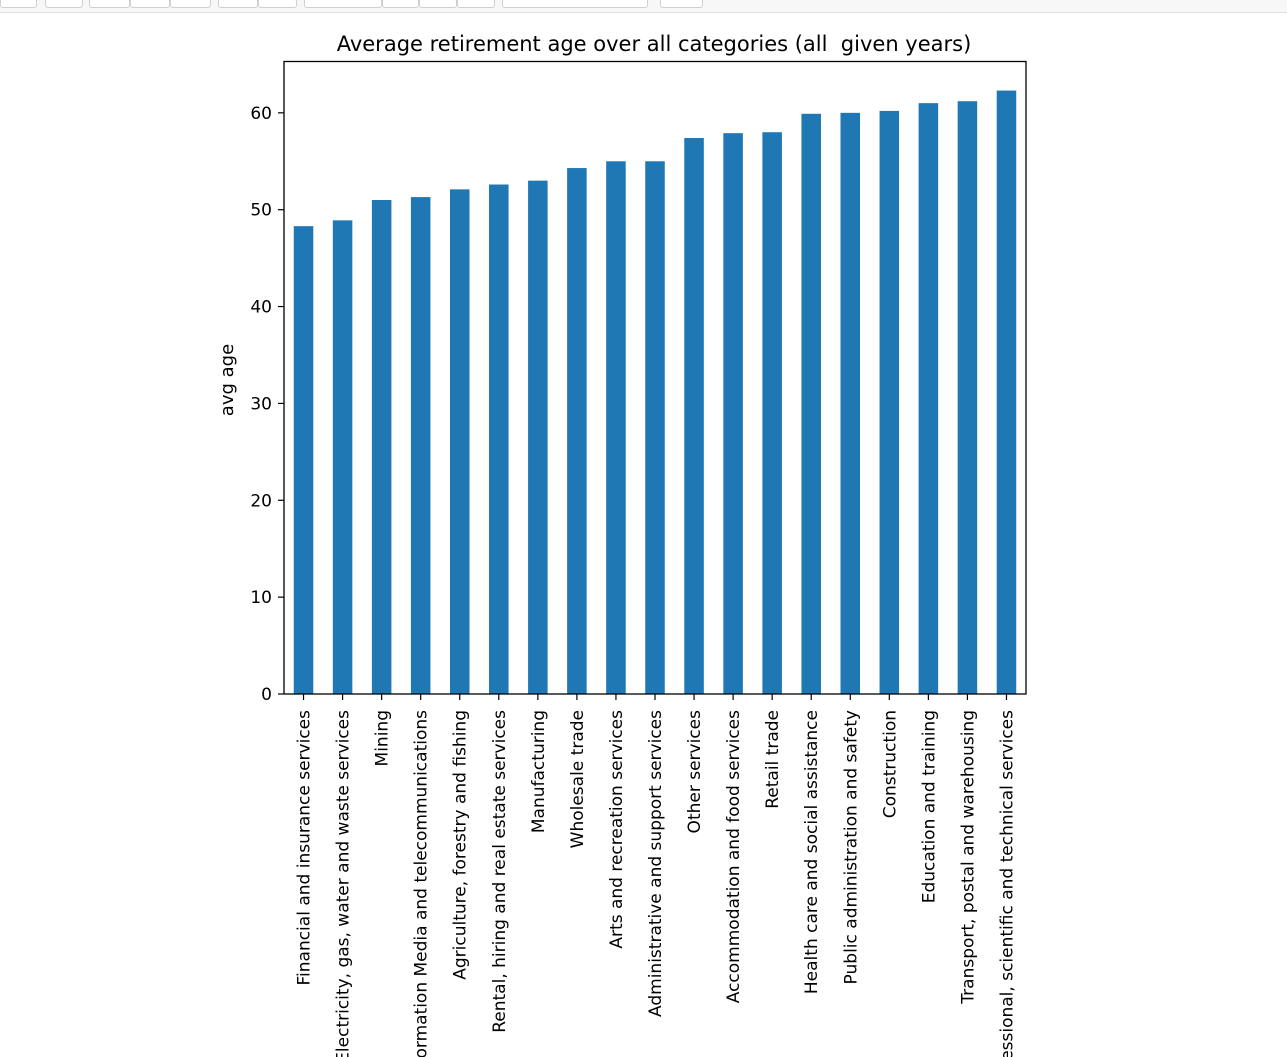 Image resolution: width=1287 pixels, height=1057 pixels. I want to click on x-tick-label: Rental, hiring and real estate services, so click(500, 871).